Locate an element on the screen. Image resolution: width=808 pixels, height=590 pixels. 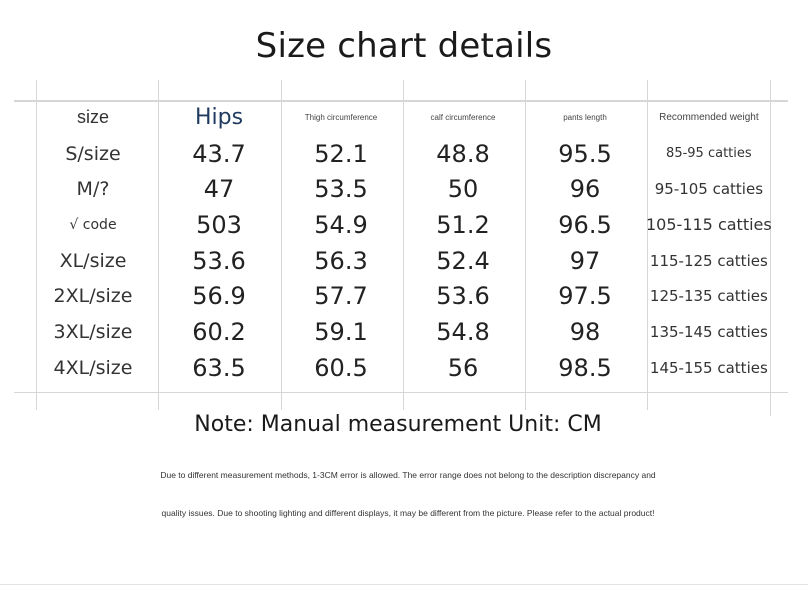
calf-cell: 51.2 is located at coordinates (463, 224).